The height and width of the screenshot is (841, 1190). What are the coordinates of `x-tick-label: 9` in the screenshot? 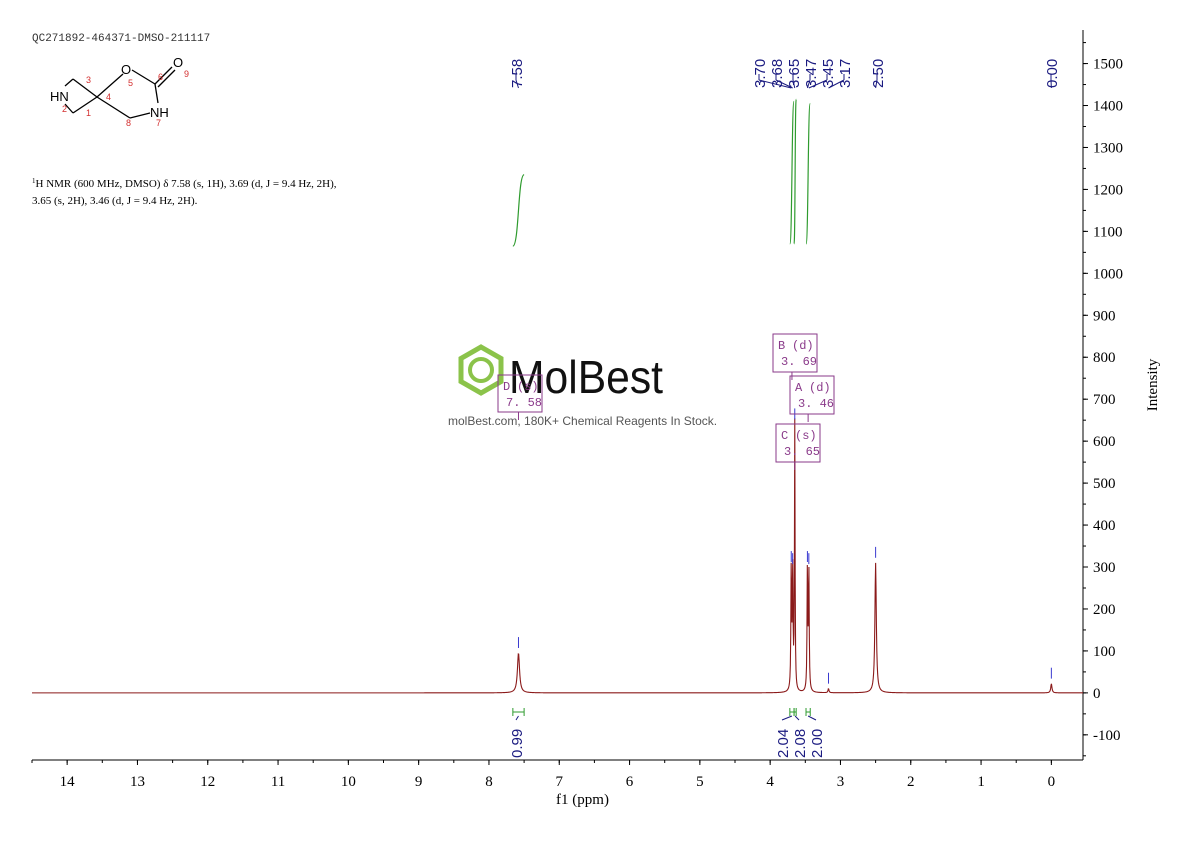 It's located at (419, 782).